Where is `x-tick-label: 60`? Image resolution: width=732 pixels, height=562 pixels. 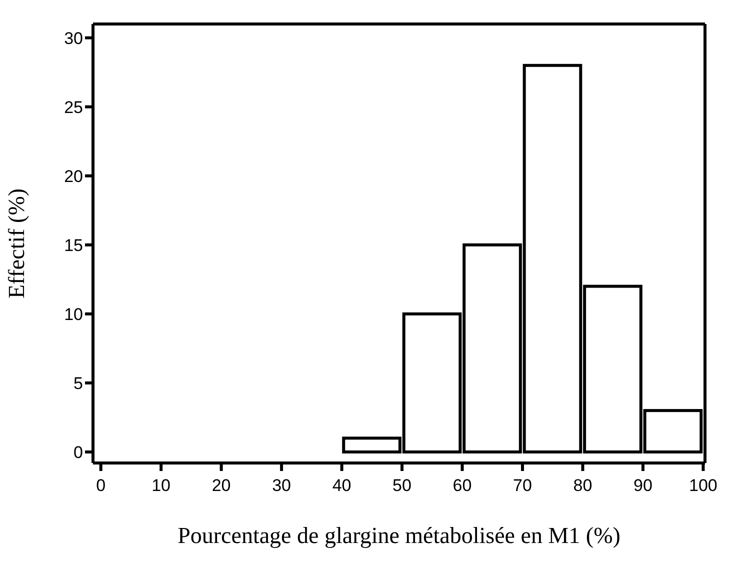 x-tick-label: 60 is located at coordinates (462, 486).